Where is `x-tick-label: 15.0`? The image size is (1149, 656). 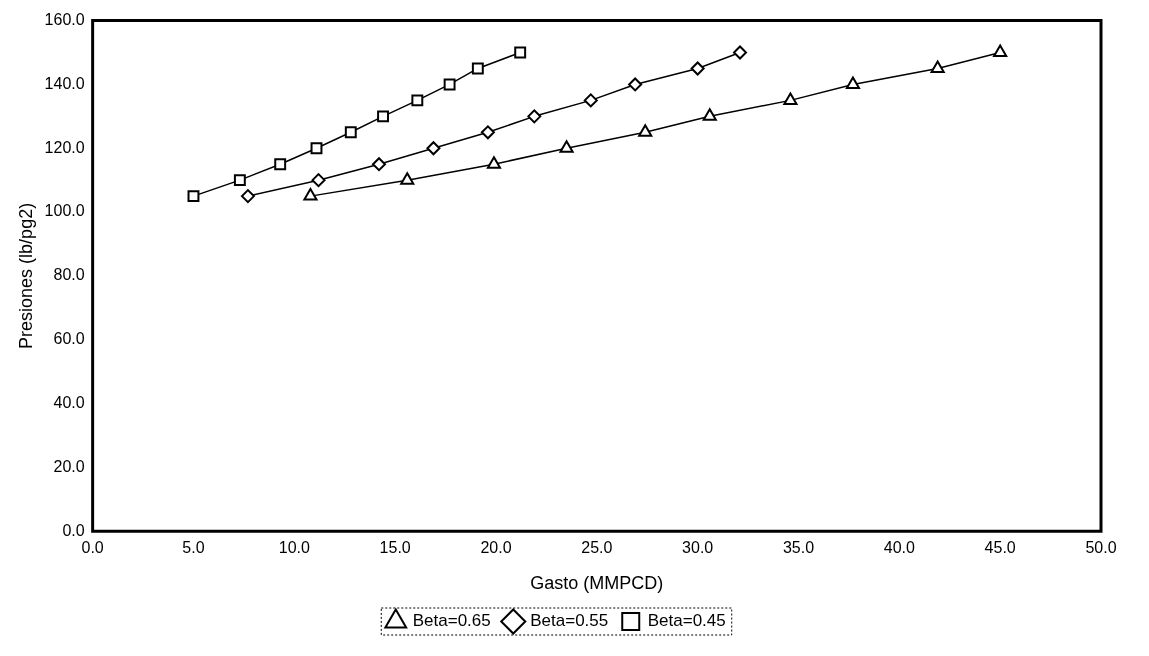 x-tick-label: 15.0 is located at coordinates (395, 548).